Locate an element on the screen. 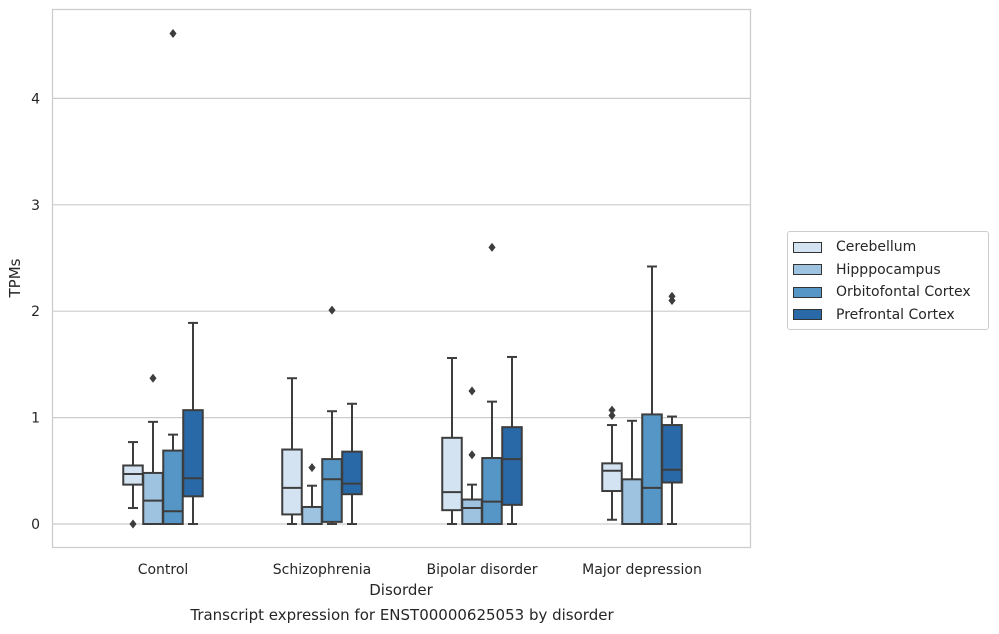  x-tick-label: Bipolar disorder is located at coordinates (481, 570).